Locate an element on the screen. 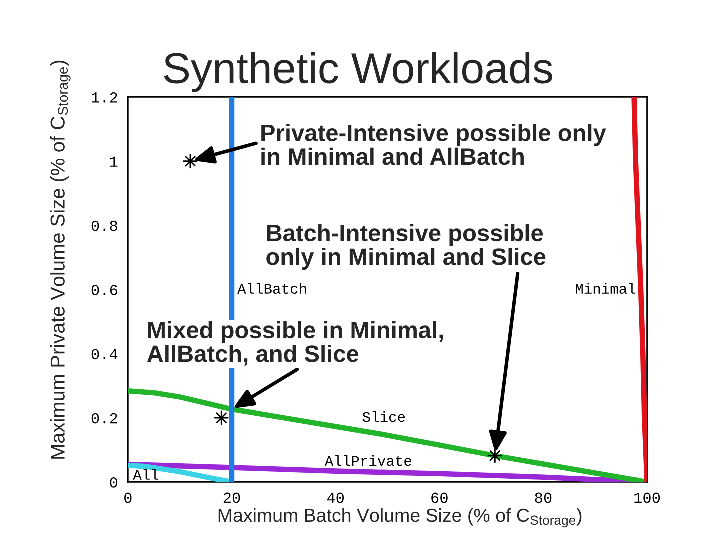  series-label: AllPrivate is located at coordinates (368, 460).